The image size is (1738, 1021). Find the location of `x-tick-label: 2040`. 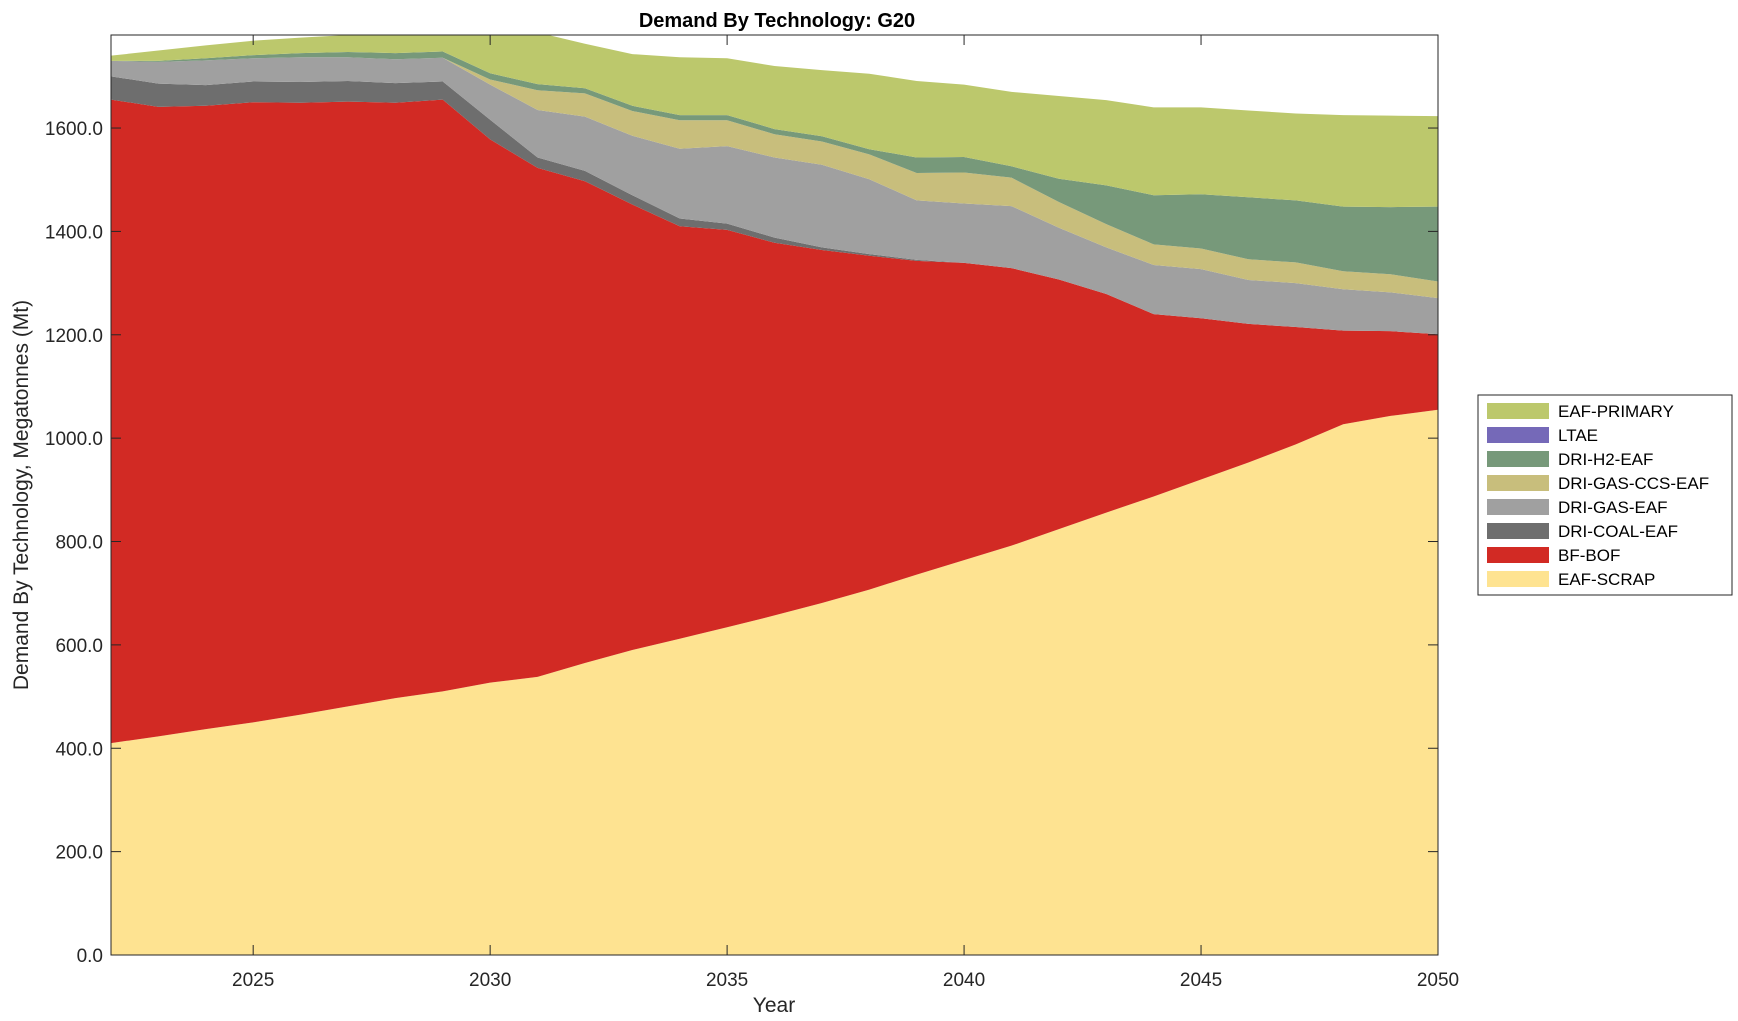

x-tick-label: 2040 is located at coordinates (964, 980).